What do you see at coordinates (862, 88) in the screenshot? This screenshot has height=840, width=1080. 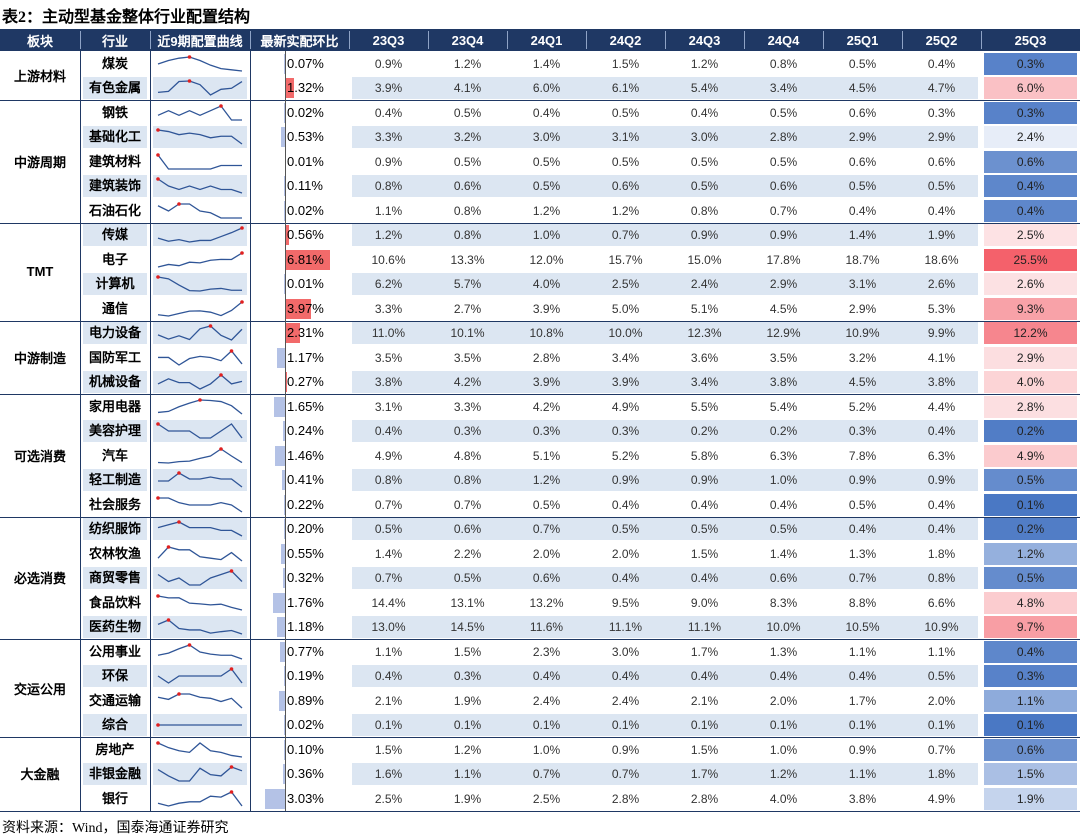 I see `quarter-value: 4.5%` at bounding box center [862, 88].